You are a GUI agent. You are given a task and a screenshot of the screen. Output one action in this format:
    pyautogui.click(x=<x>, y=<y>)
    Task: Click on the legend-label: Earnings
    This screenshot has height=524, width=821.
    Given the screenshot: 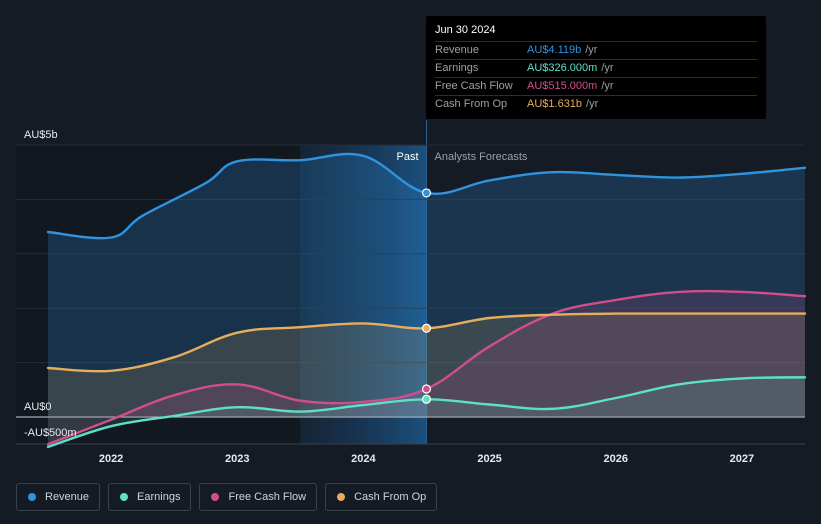 What is the action you would take?
    pyautogui.click(x=159, y=497)
    